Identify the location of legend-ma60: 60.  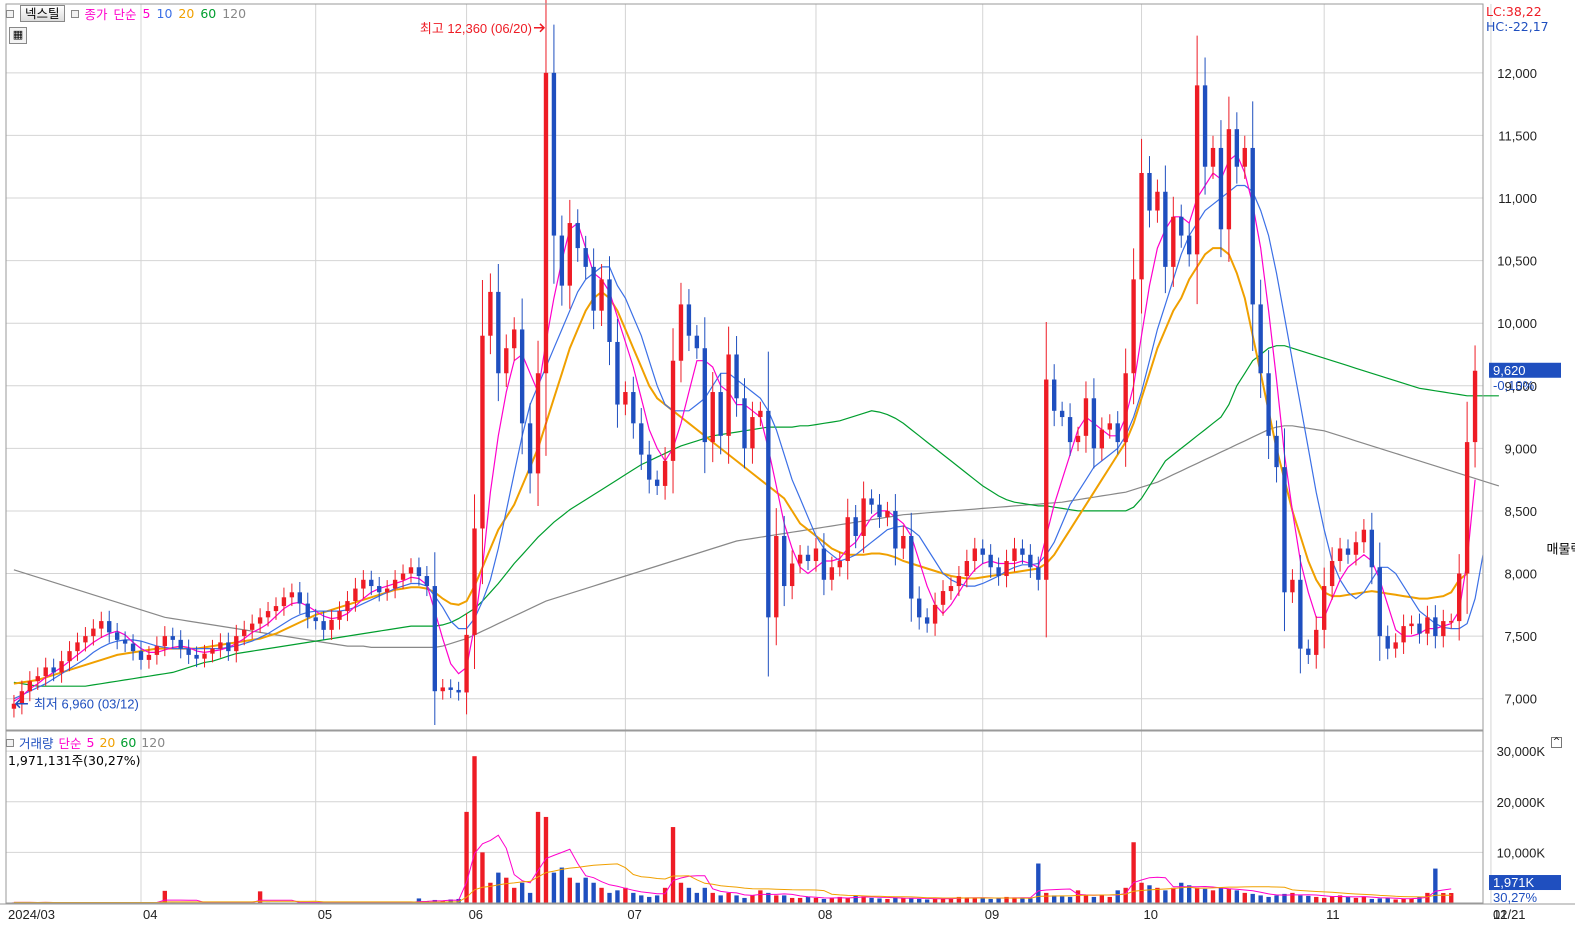
(208, 13).